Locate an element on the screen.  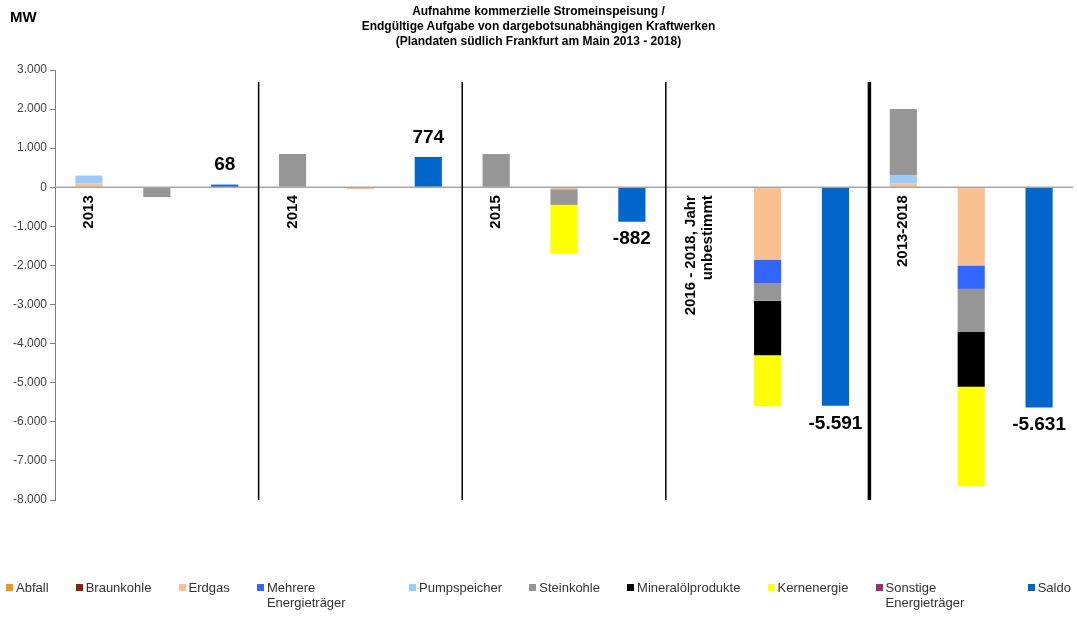
data-label: -5.591 is located at coordinates (835, 422).